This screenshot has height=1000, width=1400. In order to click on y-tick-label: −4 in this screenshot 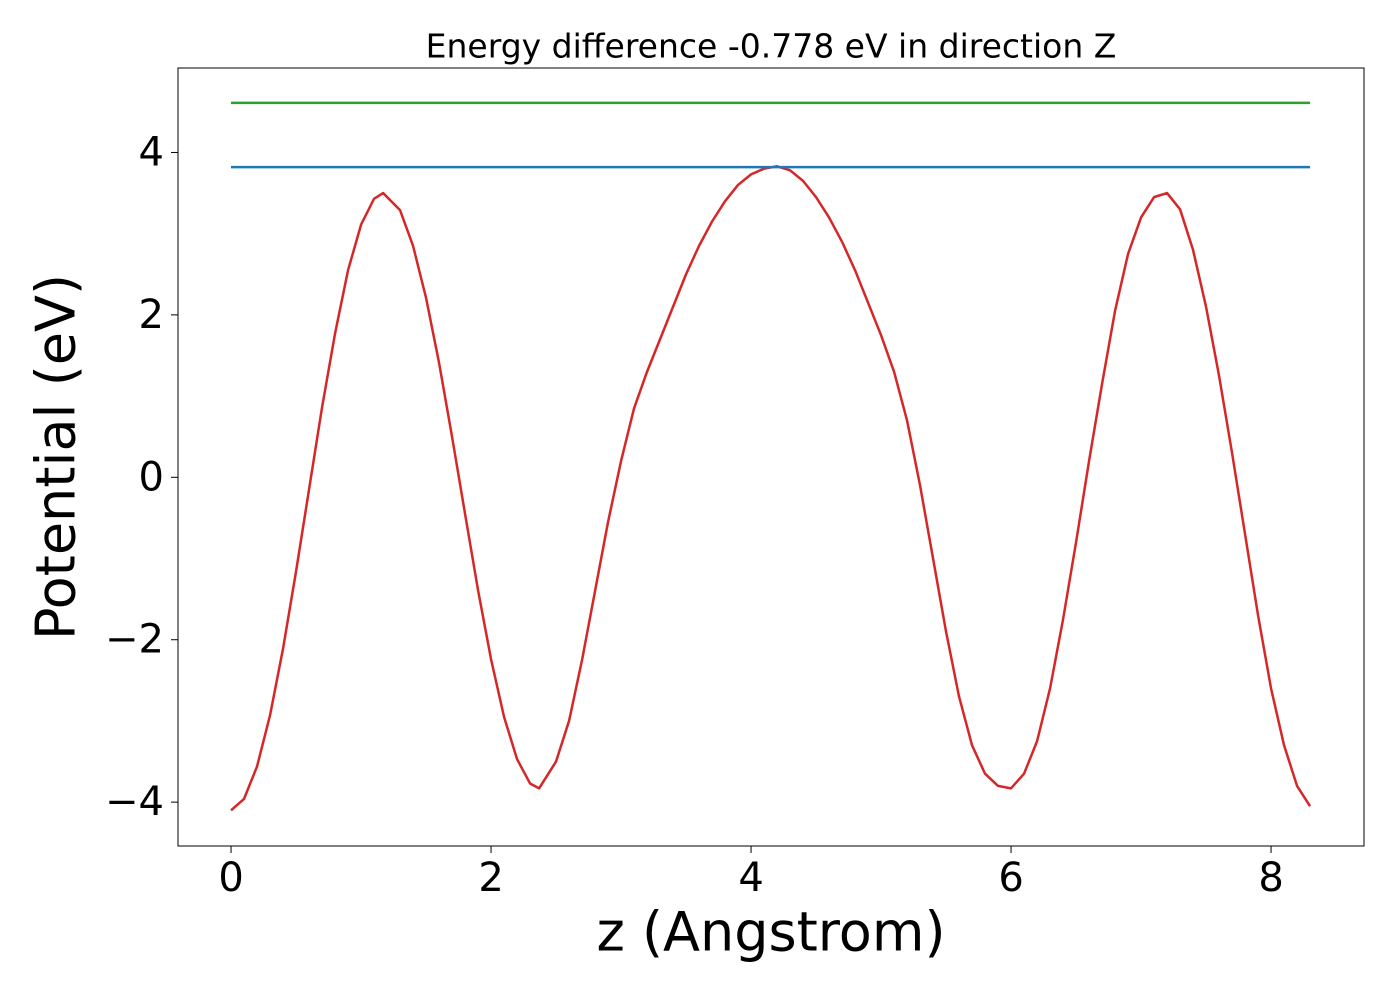, I will do `click(134, 802)`.